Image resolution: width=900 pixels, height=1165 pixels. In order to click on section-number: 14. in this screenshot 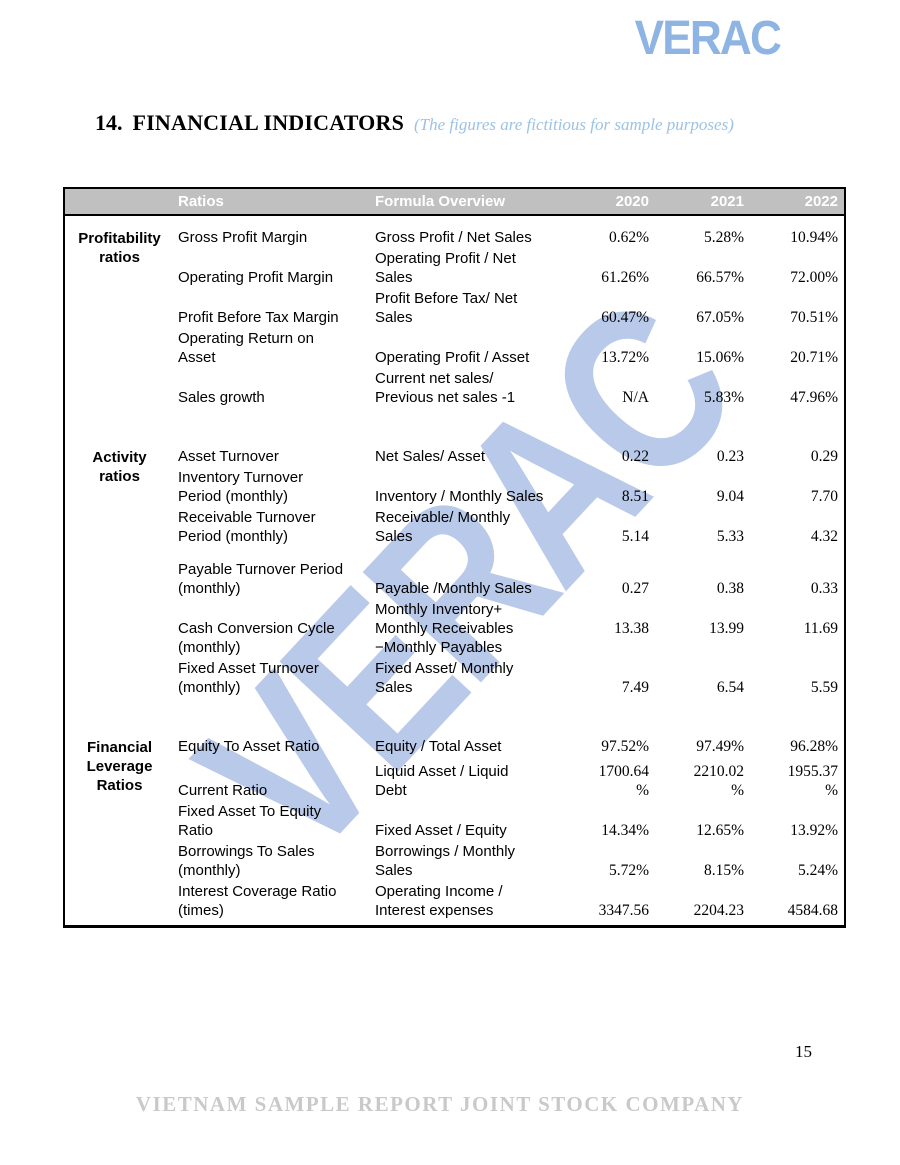, I will do `click(109, 122)`.